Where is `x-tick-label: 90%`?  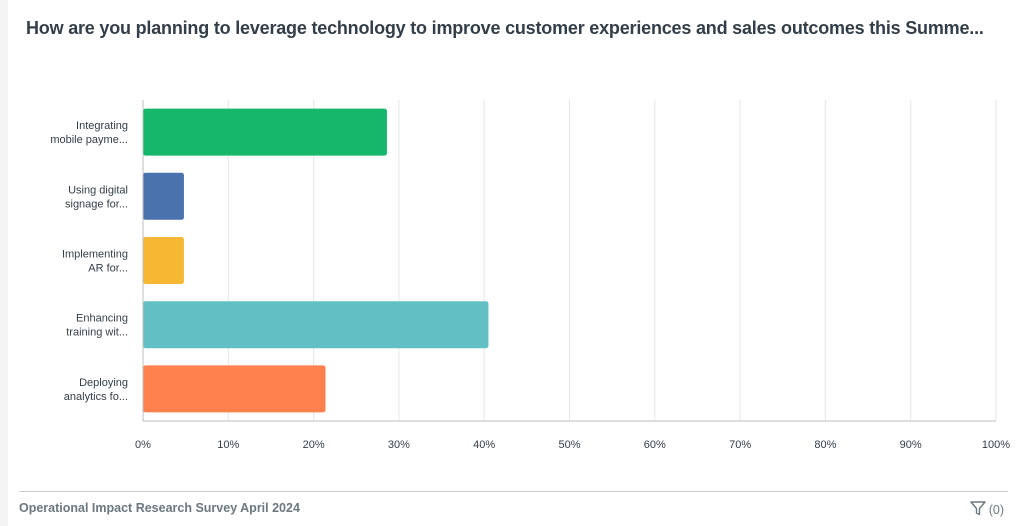 x-tick-label: 90% is located at coordinates (911, 445).